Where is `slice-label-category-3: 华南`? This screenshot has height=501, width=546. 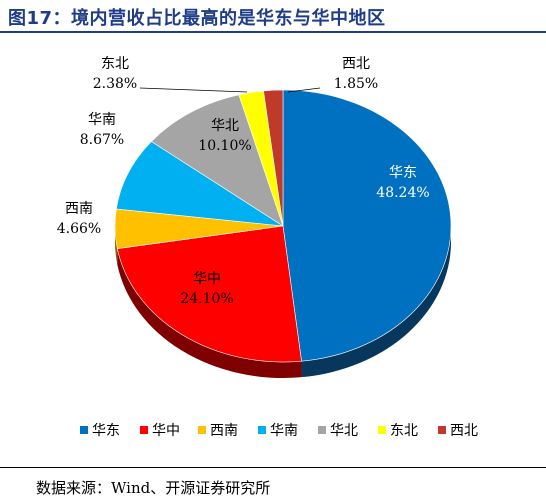 slice-label-category-3: 华南 is located at coordinates (102, 120).